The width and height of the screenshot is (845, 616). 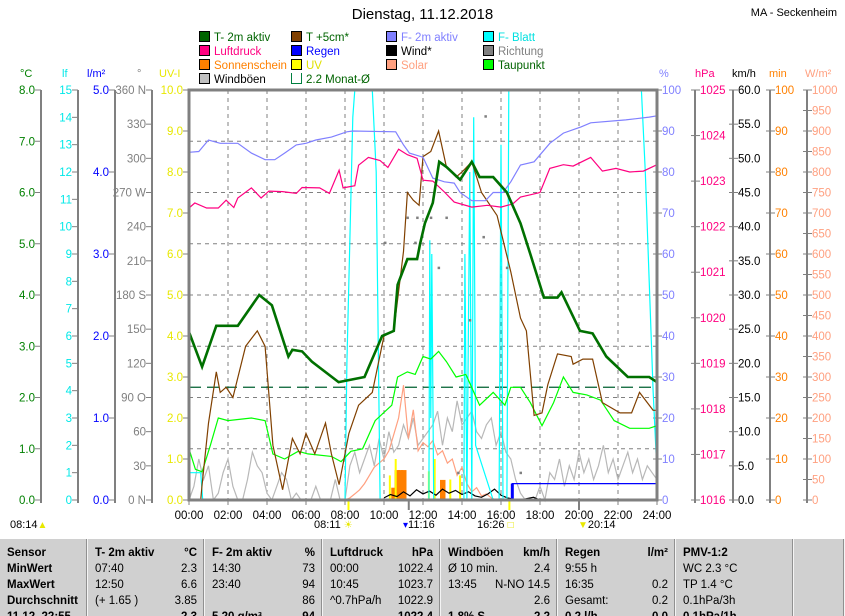 I want to click on axis-tick-label: 4.0, so click(x=101, y=173).